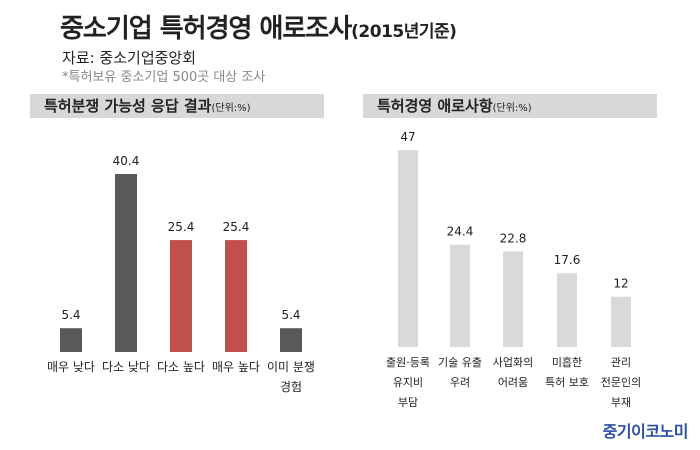 The height and width of the screenshot is (450, 700). Describe the element at coordinates (291, 387) in the screenshot. I see `chart1-category-label-4-1: 경험` at that location.